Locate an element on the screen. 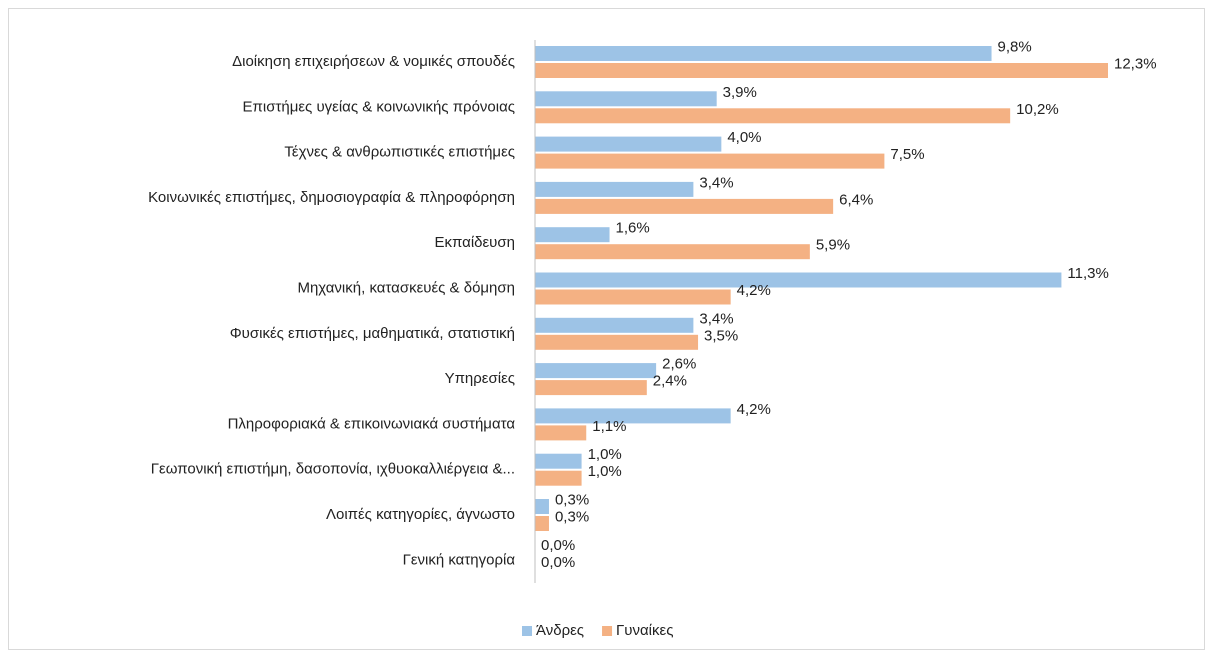  data-label: 12,3% is located at coordinates (1135, 63).